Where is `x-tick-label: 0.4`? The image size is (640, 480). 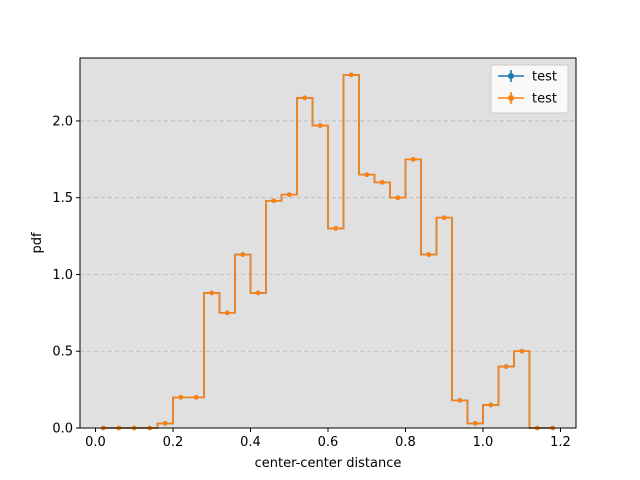
x-tick-label: 0.4 is located at coordinates (250, 442).